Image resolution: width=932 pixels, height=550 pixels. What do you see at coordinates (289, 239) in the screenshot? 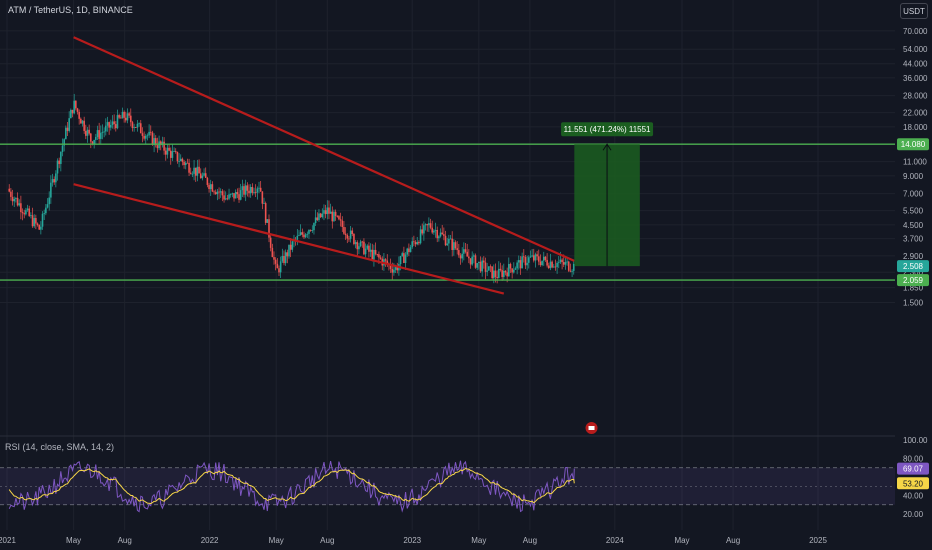
I see `channel-lower-line` at bounding box center [289, 239].